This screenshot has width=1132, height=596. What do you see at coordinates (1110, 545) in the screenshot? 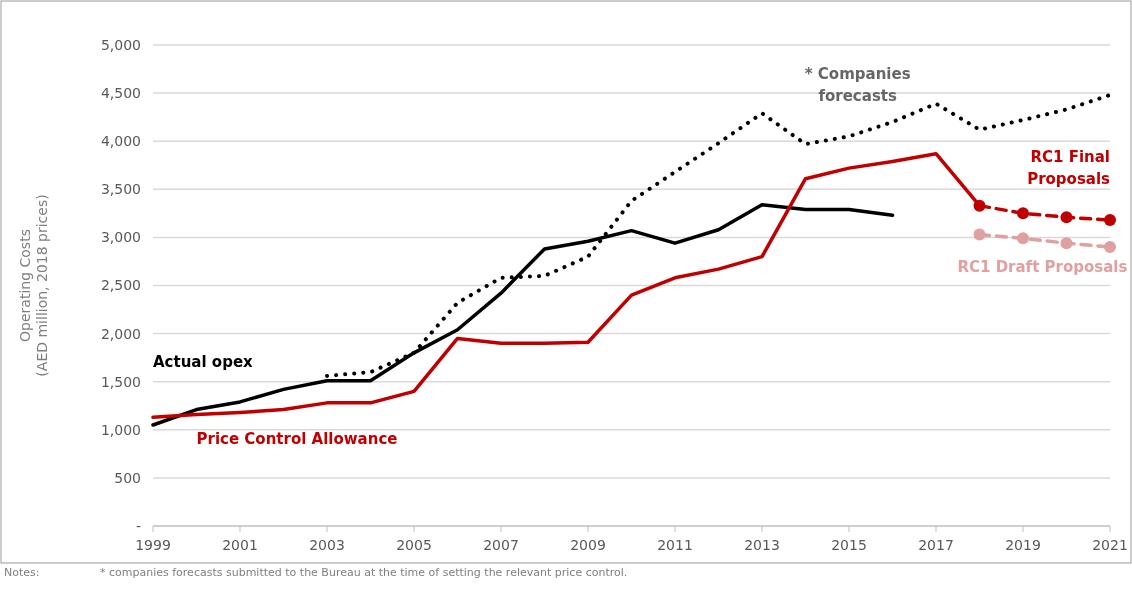
I see `x-tick-label: 2021` at bounding box center [1110, 545].